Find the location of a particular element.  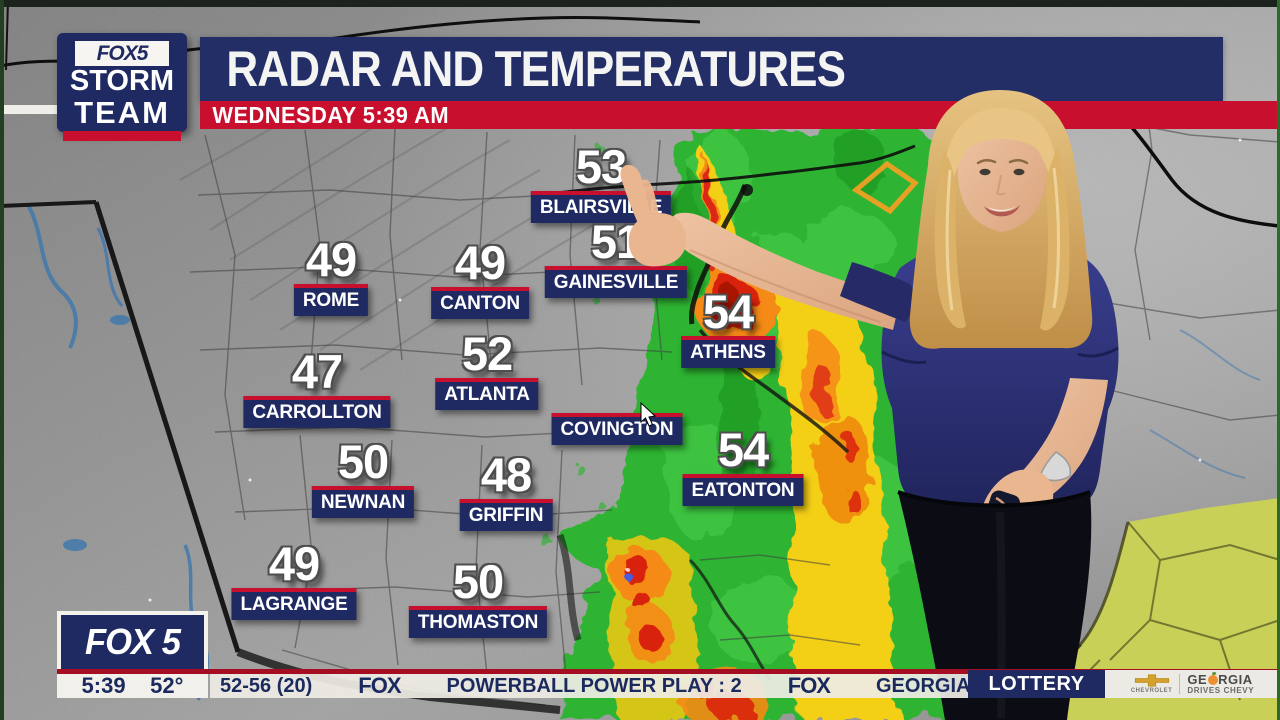

station-newnan: 50 NEWNAN is located at coordinates (363, 476).